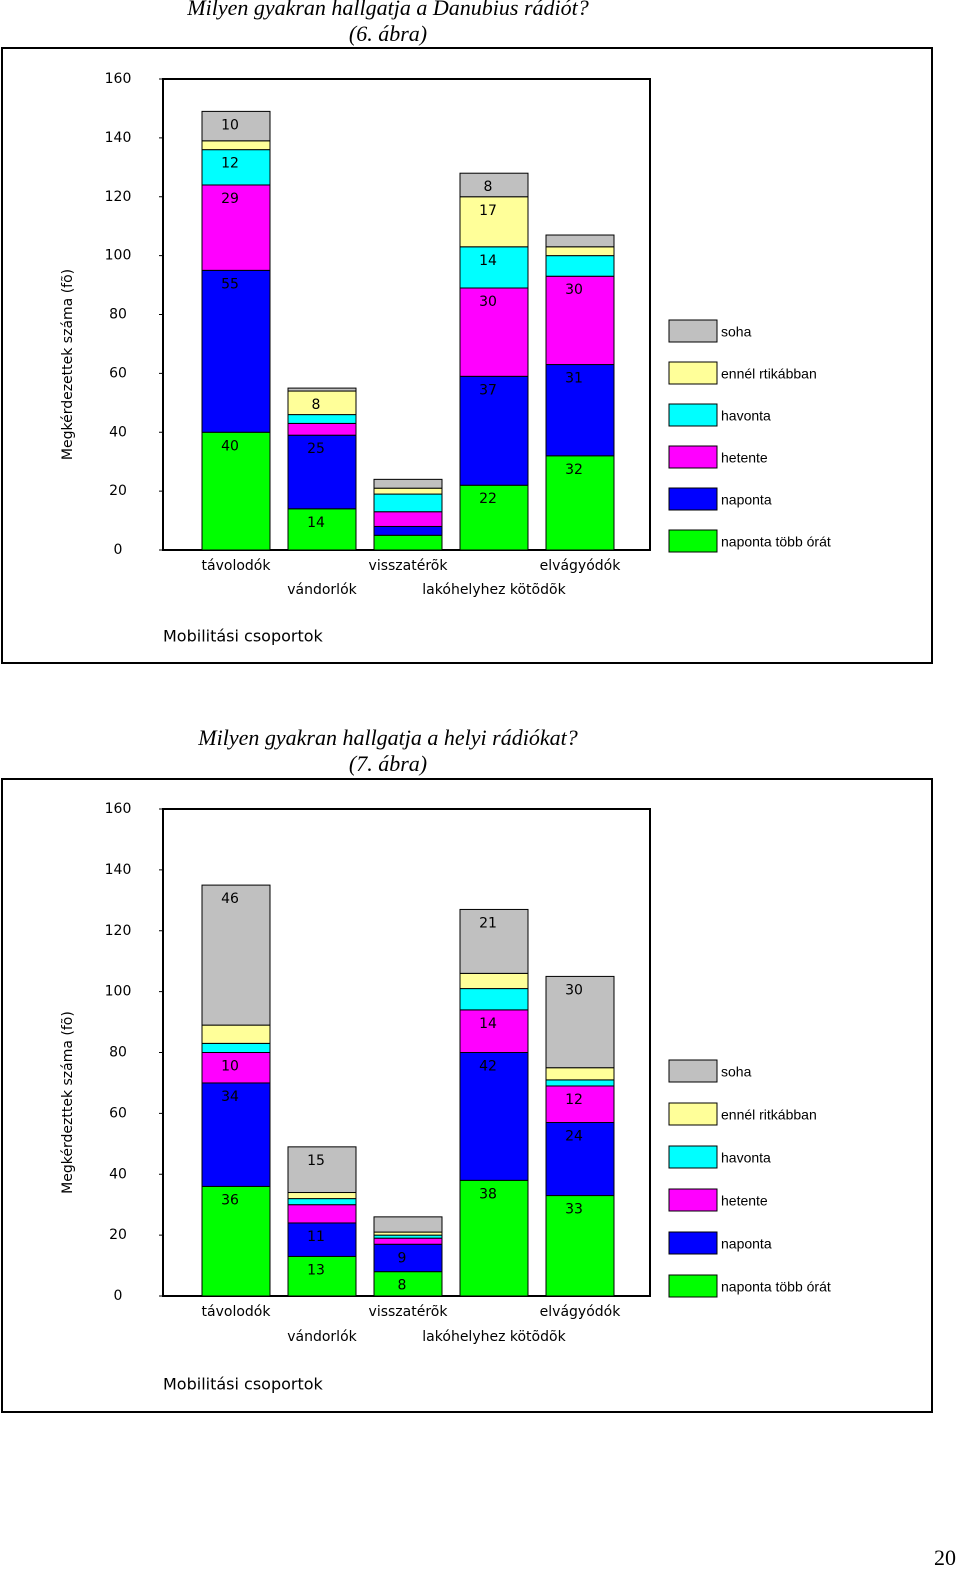 Image resolution: width=960 pixels, height=1584 pixels. What do you see at coordinates (388, 763) in the screenshot?
I see `chart-subtitle: (7. ábra)` at bounding box center [388, 763].